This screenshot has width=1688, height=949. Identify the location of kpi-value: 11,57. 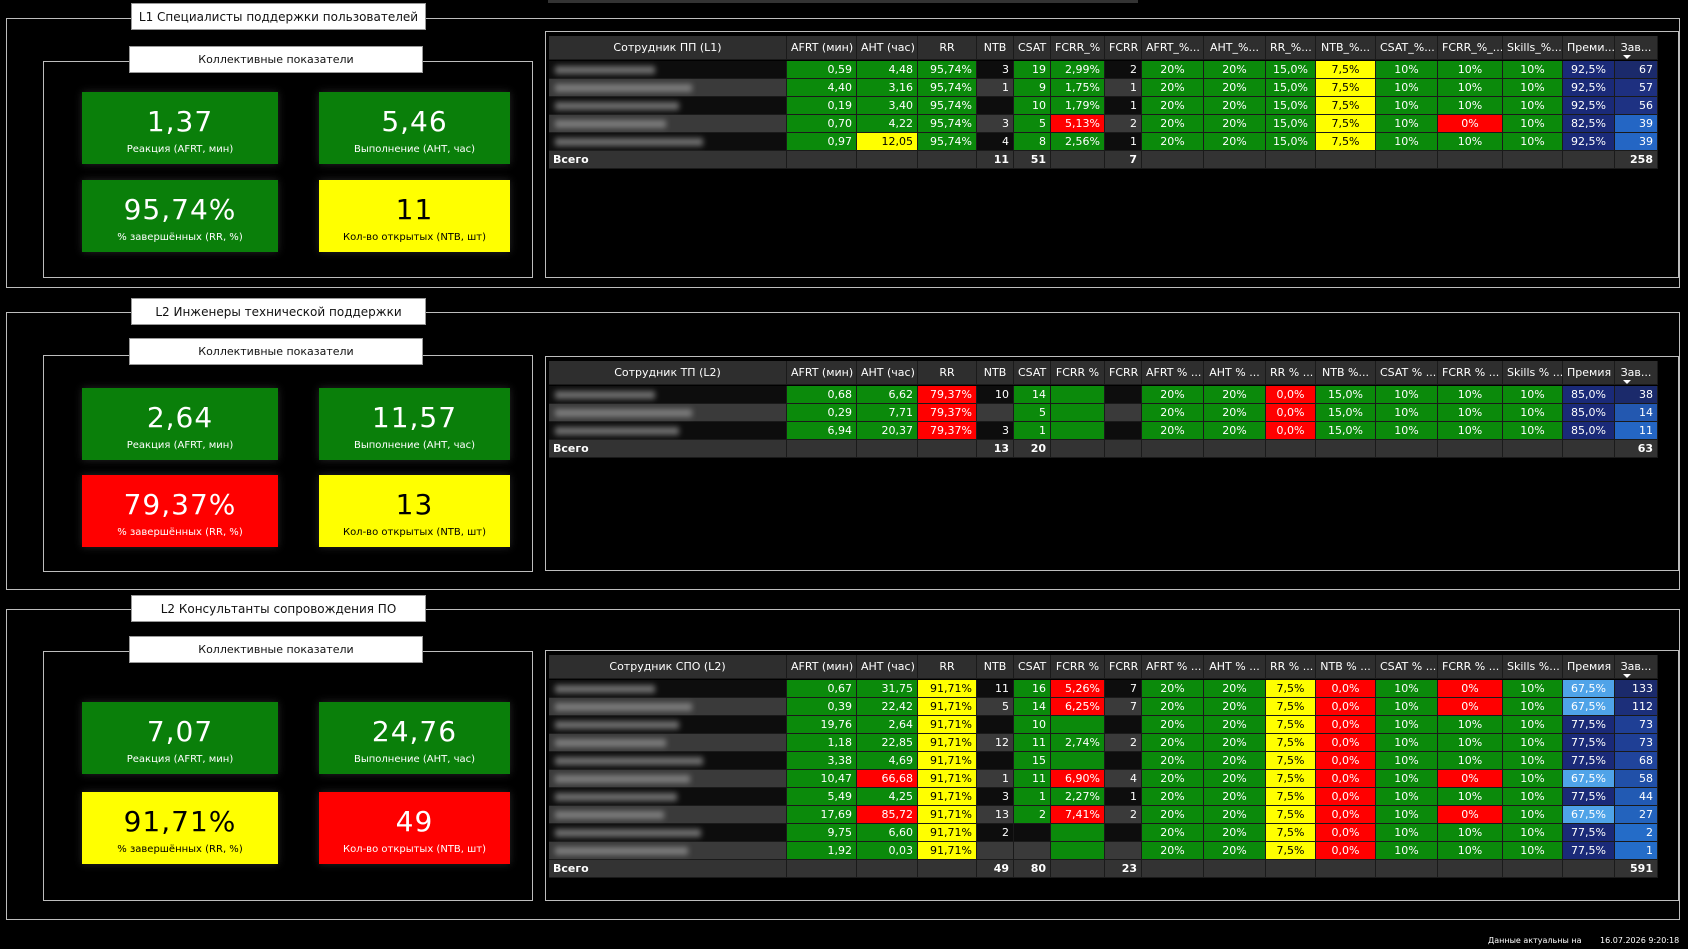
(414, 417).